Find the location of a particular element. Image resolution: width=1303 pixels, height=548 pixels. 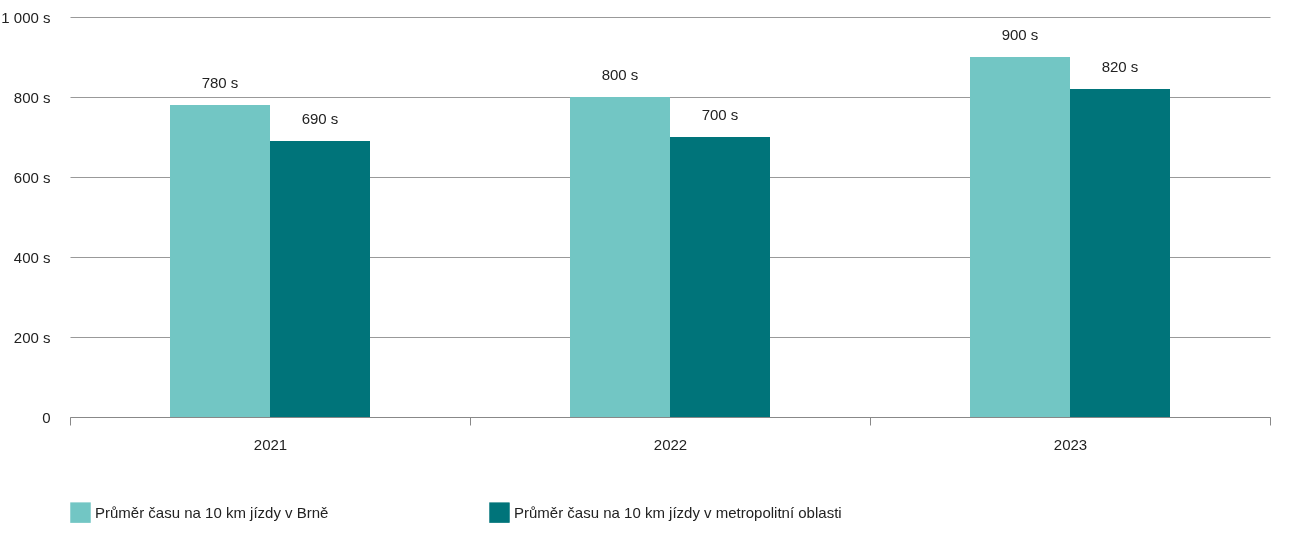

data-label: 690 s is located at coordinates (320, 118).